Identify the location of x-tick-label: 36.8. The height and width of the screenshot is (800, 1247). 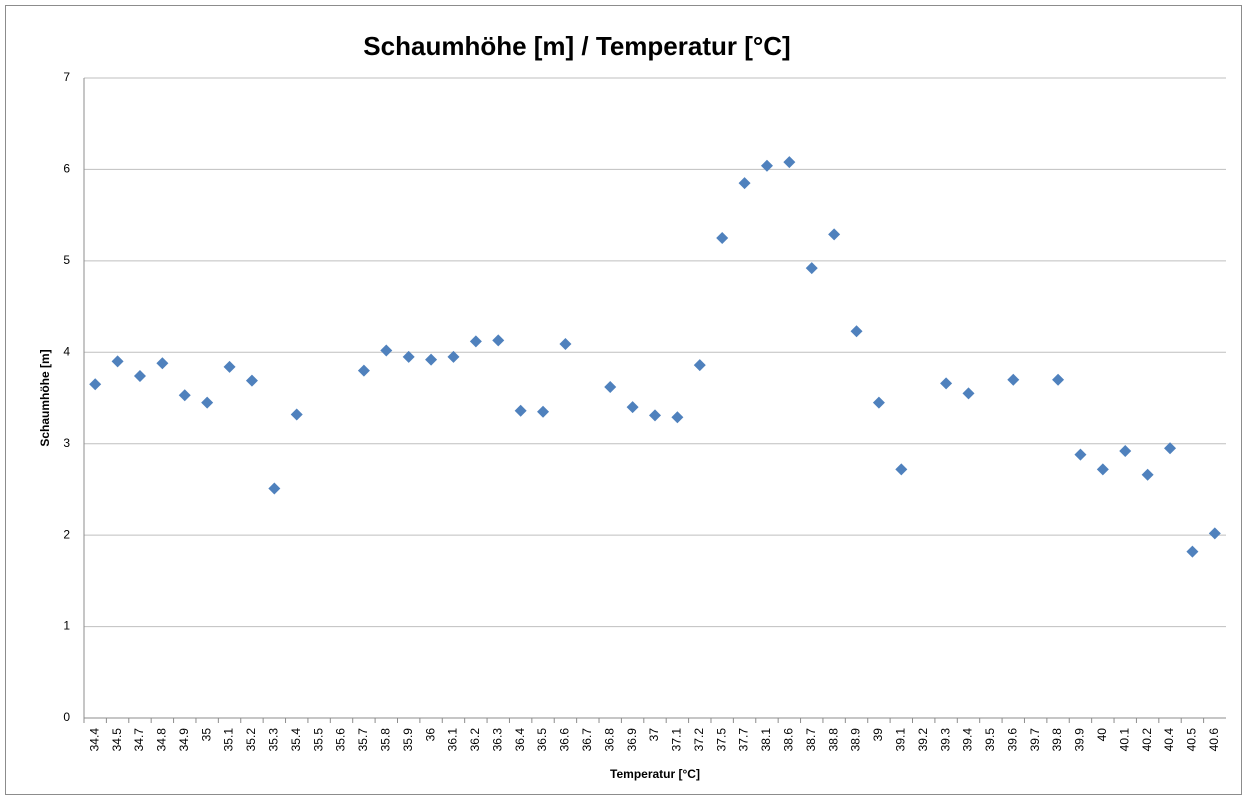
(609, 740).